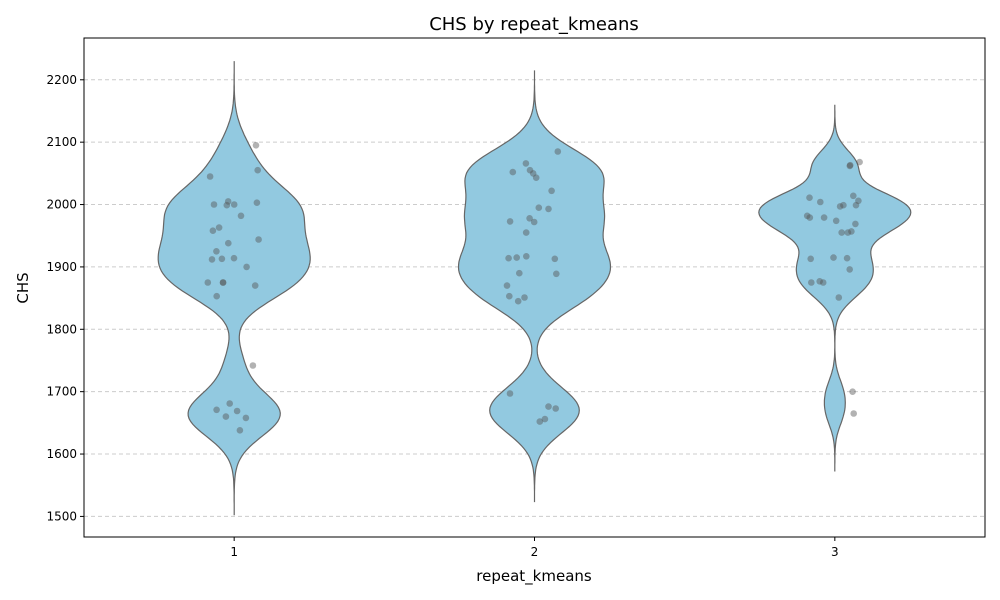  What do you see at coordinates (534, 576) in the screenshot?
I see `x-axis-label: repeat_kmeans` at bounding box center [534, 576].